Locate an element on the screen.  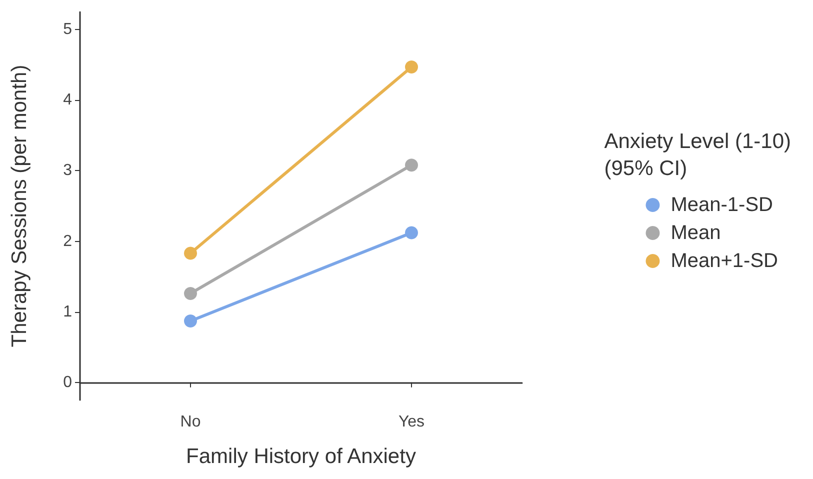
legend-label: Mean-1-SD is located at coordinates (721, 205).